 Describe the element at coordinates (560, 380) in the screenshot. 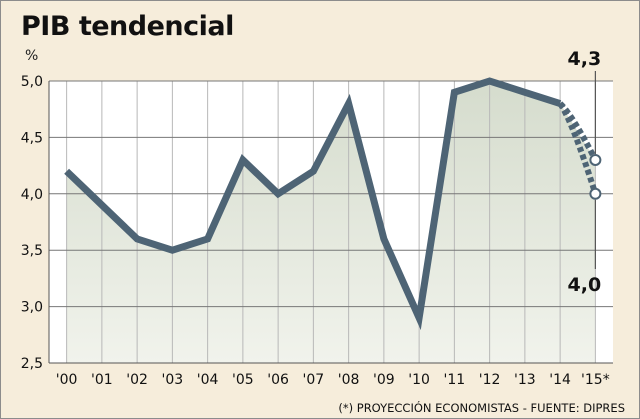

I see `x-tick-label: '14` at that location.